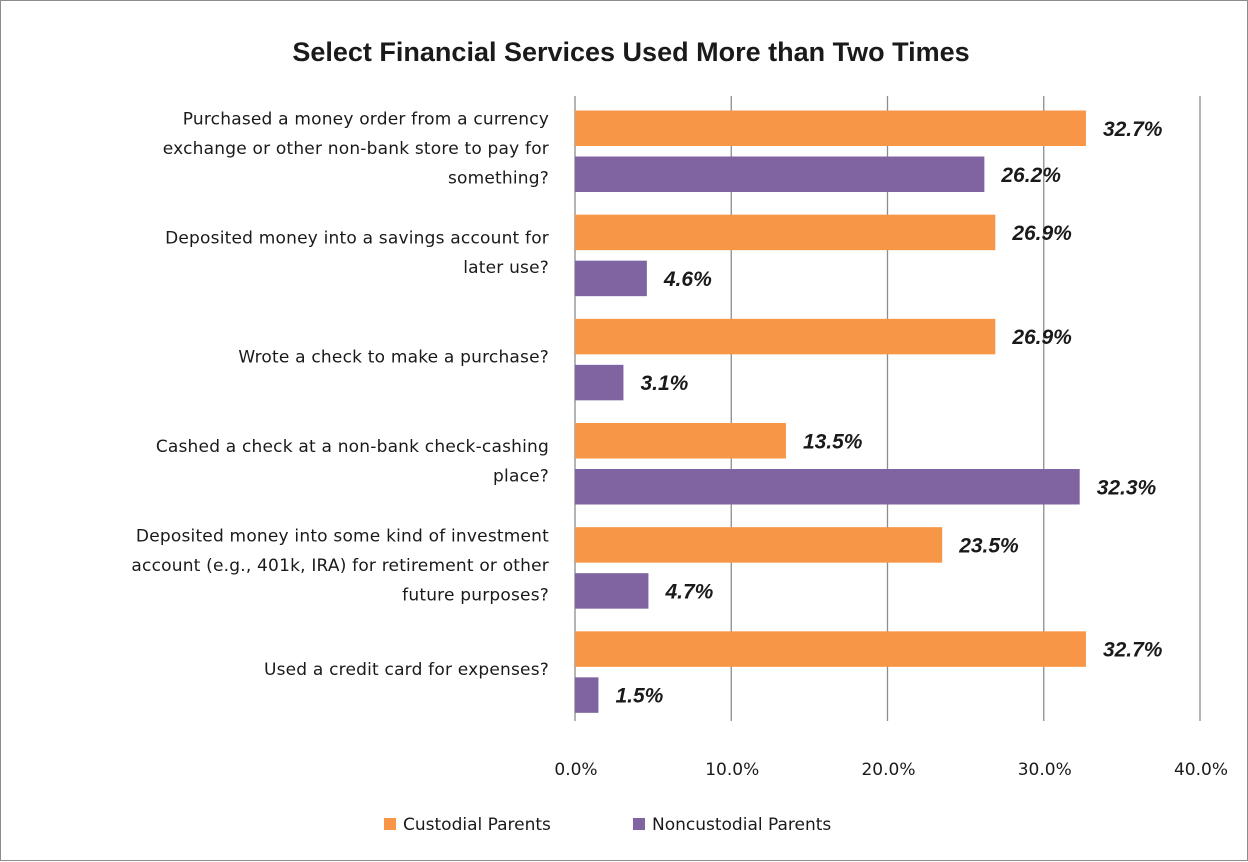 The image size is (1248, 862). Describe the element at coordinates (687, 279) in the screenshot. I see `data-label: 4.6%` at that location.